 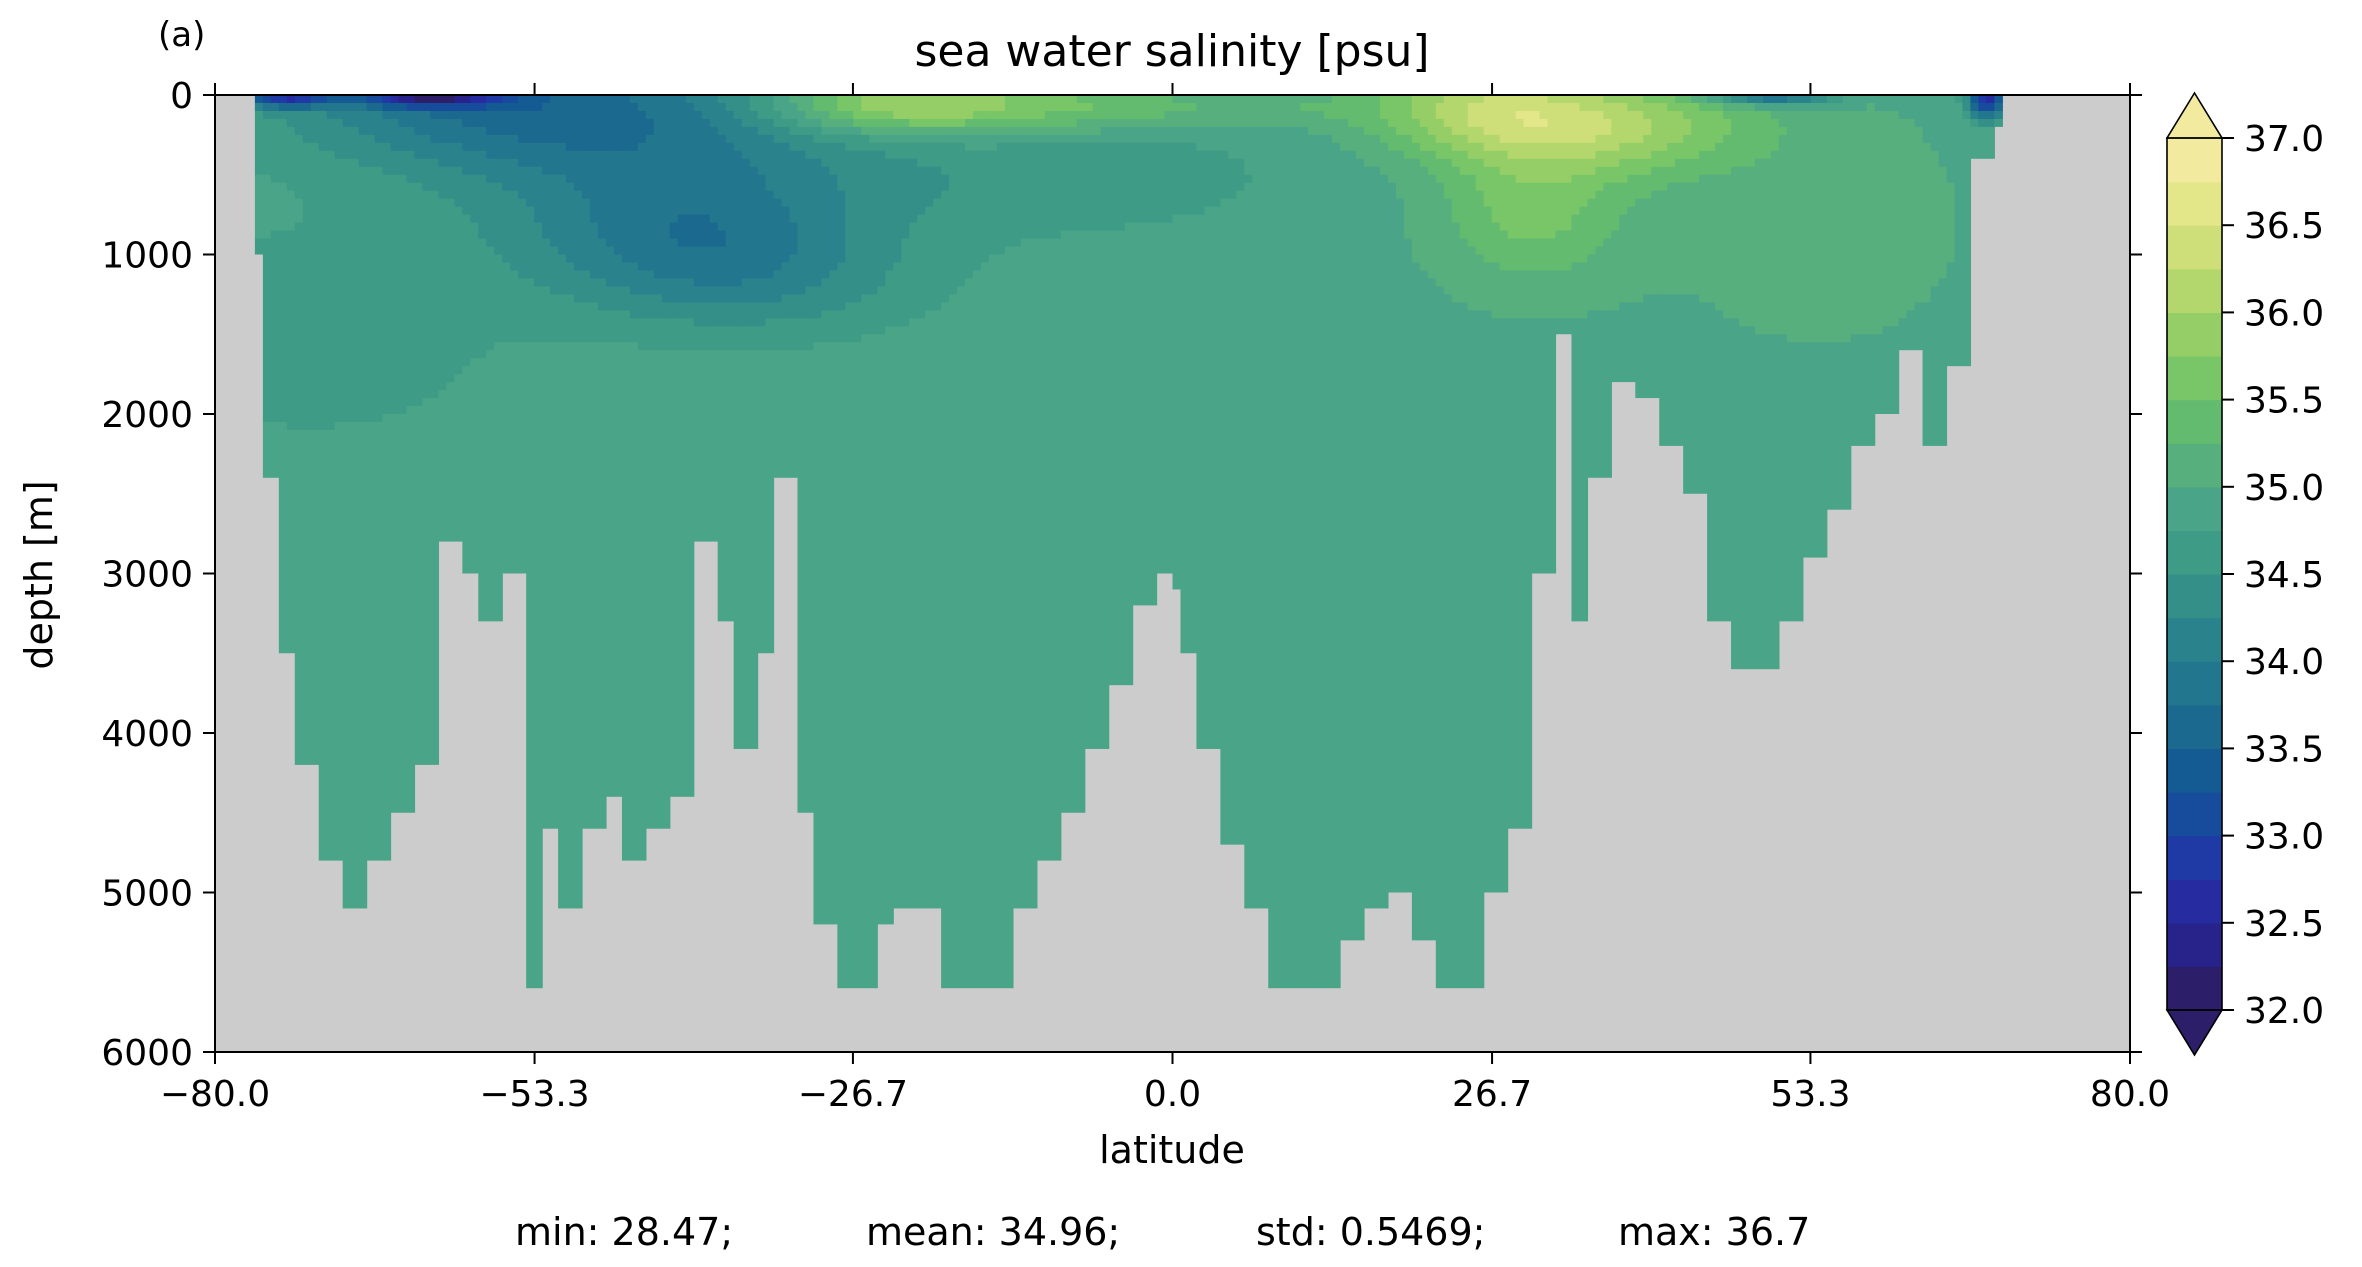 What do you see at coordinates (2284, 662) in the screenshot?
I see `colorbar-tick-label: 34.0` at bounding box center [2284, 662].